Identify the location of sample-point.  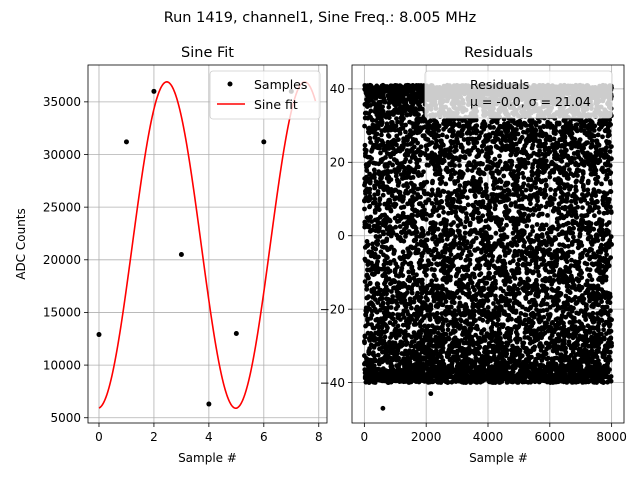
(236, 333).